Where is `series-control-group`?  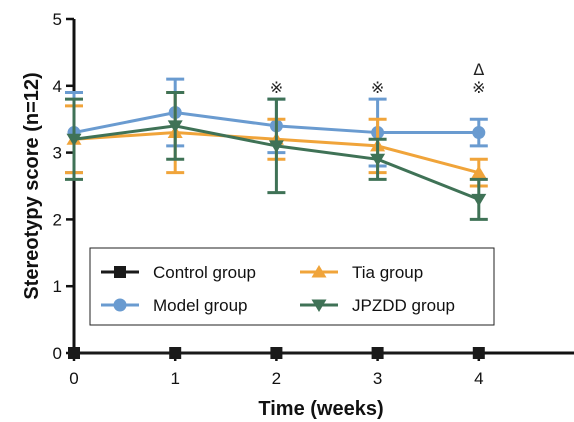 series-control-group is located at coordinates (276, 353).